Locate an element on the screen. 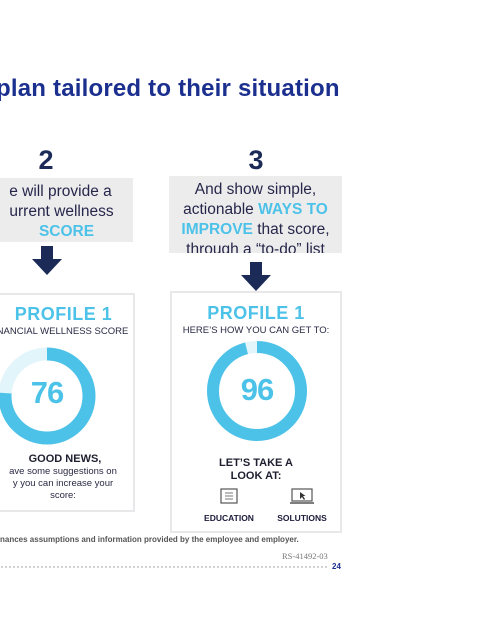 Image resolution: width=480 pixels, height=621 pixels. score-value-76: 76 is located at coordinates (47, 392).